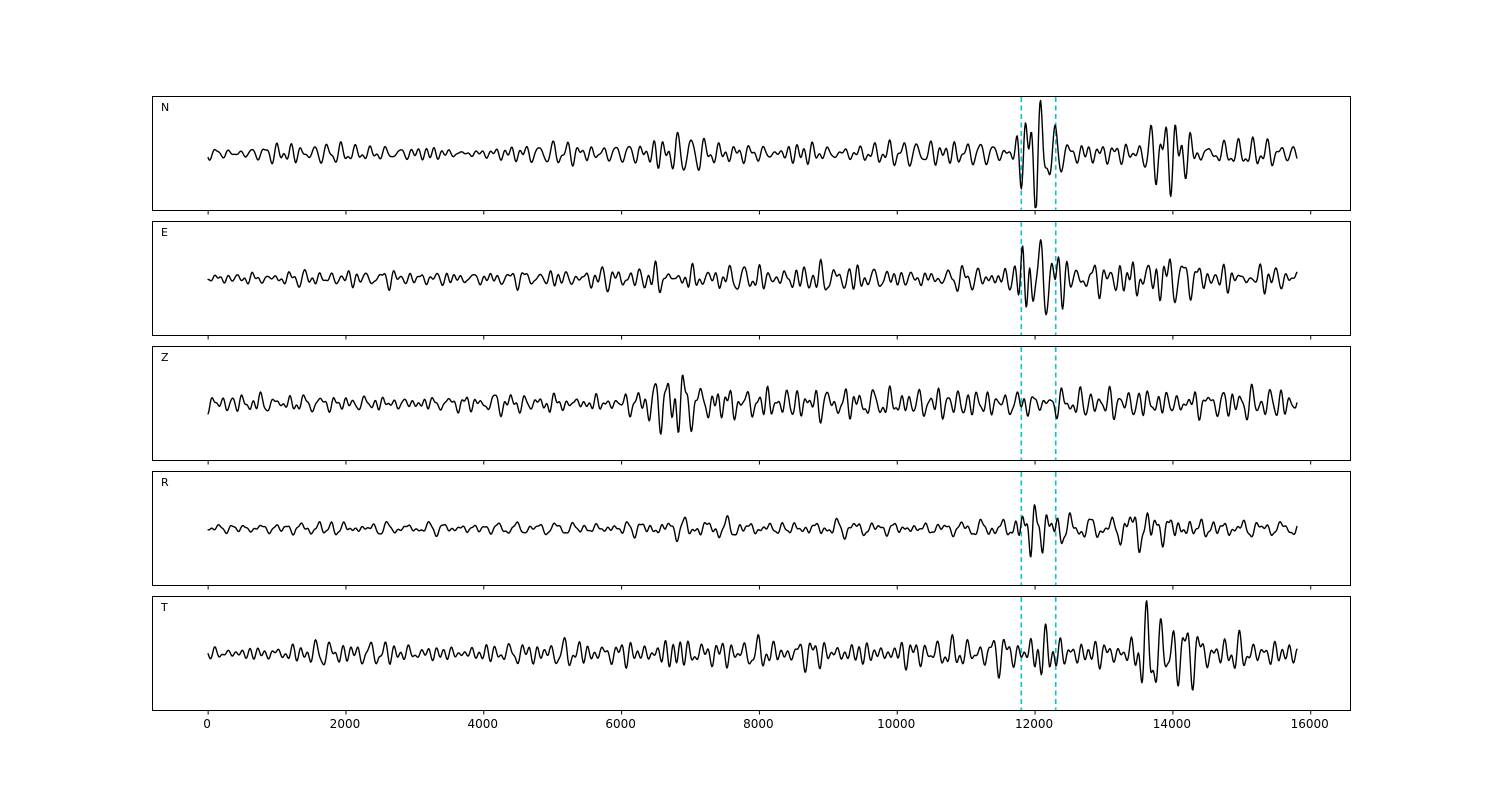  Describe the element at coordinates (207, 724) in the screenshot. I see `x-tick-label: 0` at that location.